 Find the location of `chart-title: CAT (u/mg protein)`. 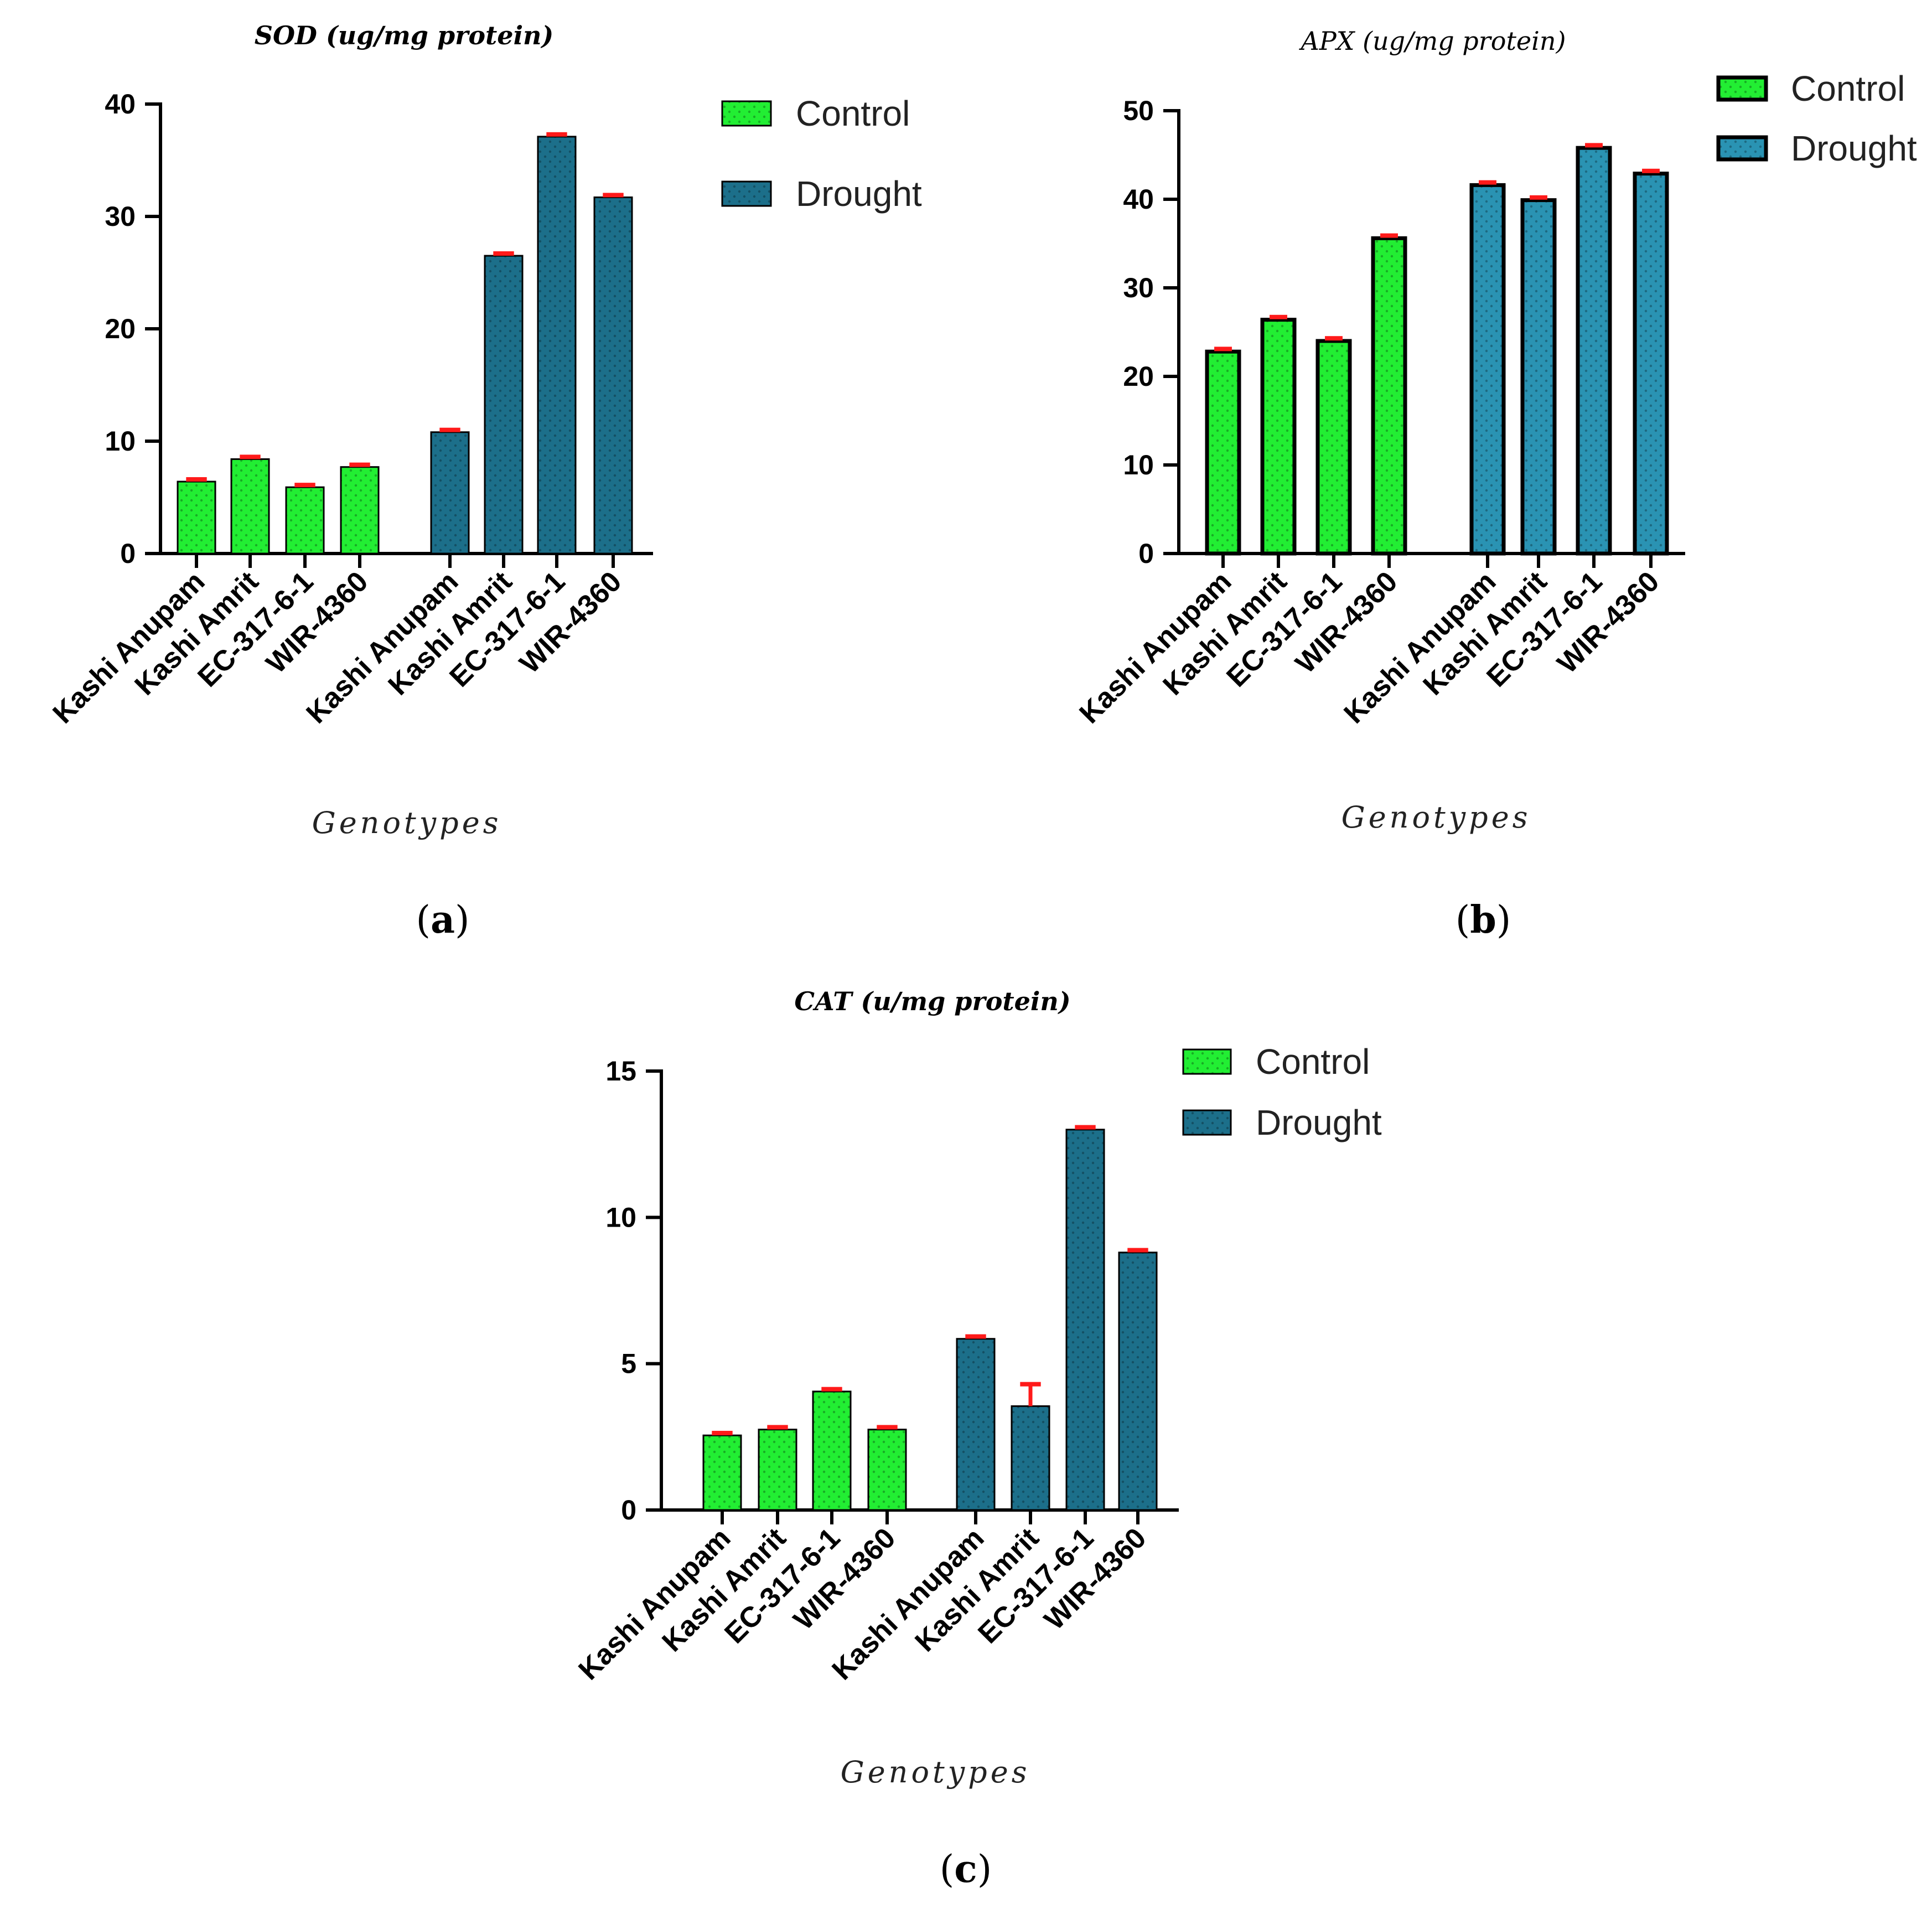

chart-title: CAT (u/mg protein) is located at coordinates (932, 1001).